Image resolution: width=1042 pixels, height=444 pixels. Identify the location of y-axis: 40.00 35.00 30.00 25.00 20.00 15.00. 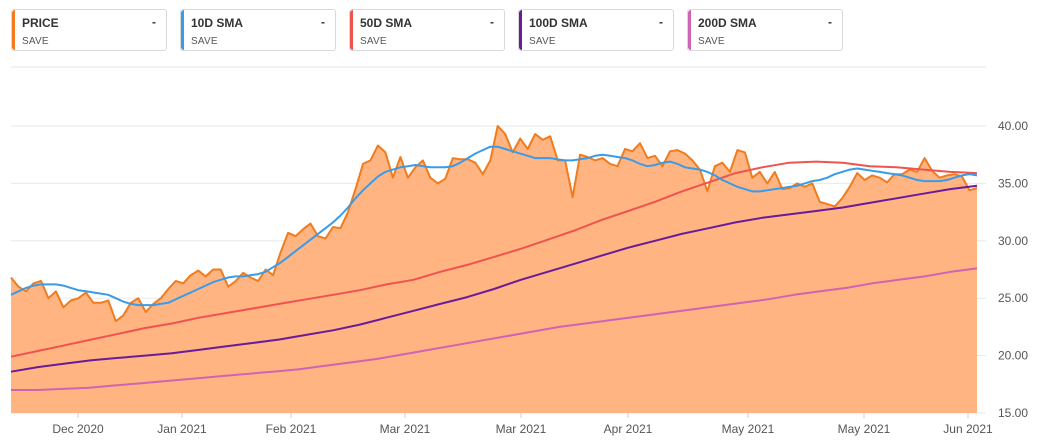
(1013, 269).